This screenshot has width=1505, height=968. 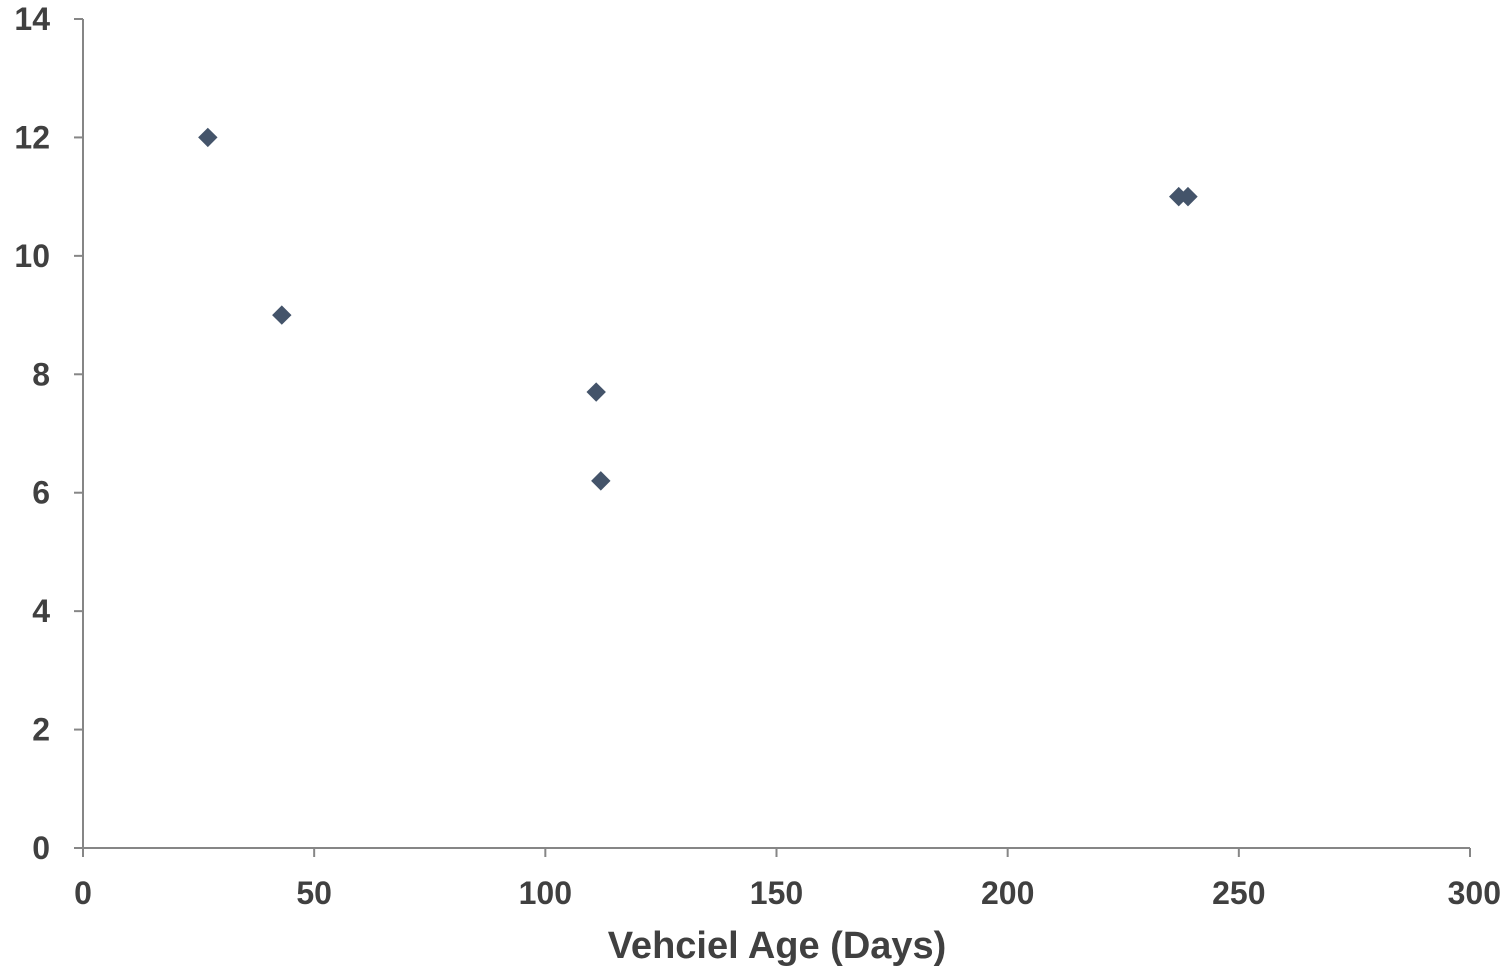 I want to click on x-tick-label: 300, so click(x=1474, y=893).